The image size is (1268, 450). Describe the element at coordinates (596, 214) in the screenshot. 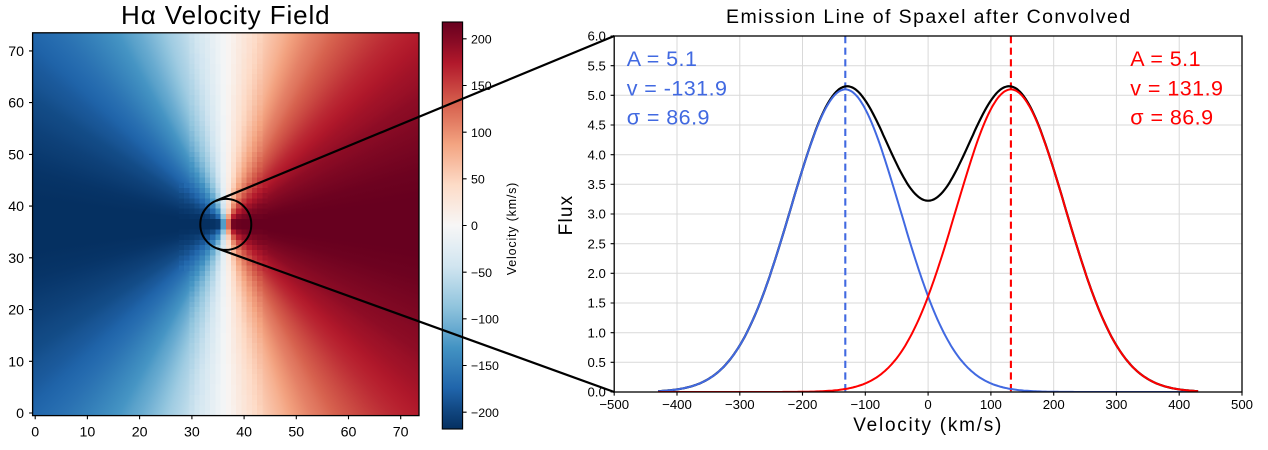

I see `svg-text: 3.0` at that location.